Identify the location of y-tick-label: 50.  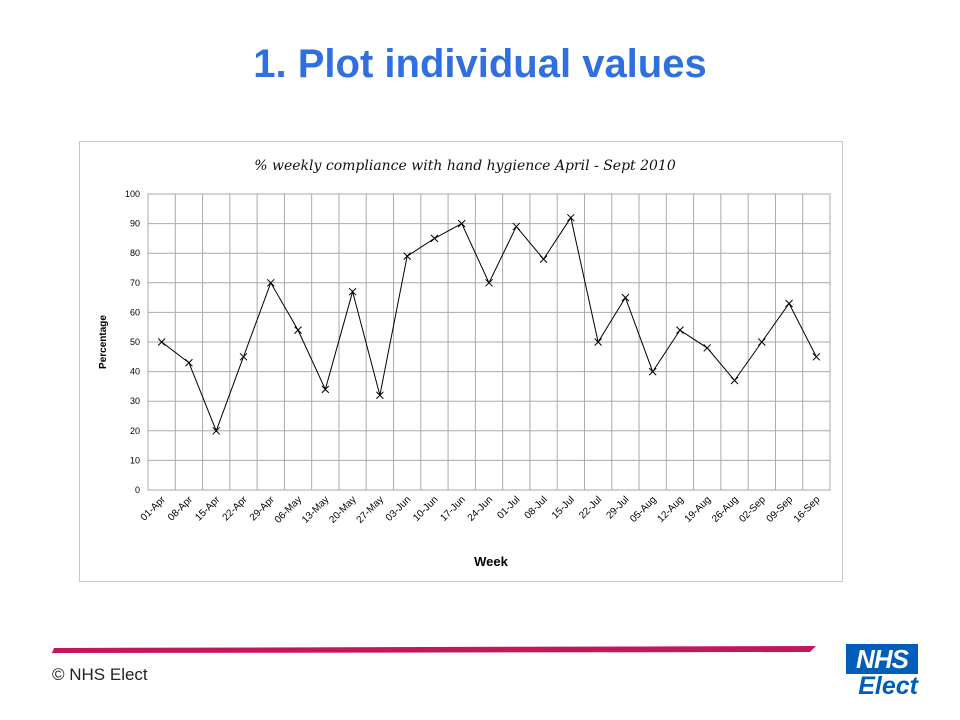
(135, 342).